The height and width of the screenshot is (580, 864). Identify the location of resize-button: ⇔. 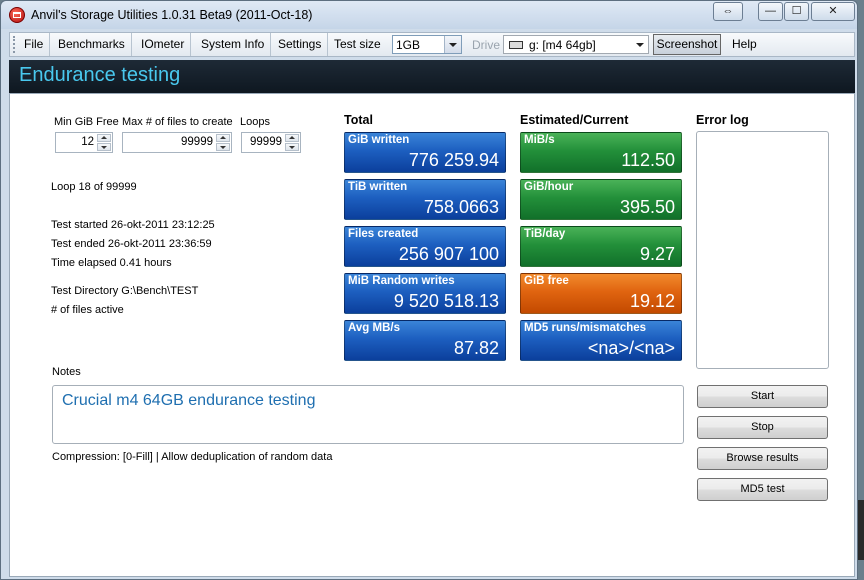
(728, 11).